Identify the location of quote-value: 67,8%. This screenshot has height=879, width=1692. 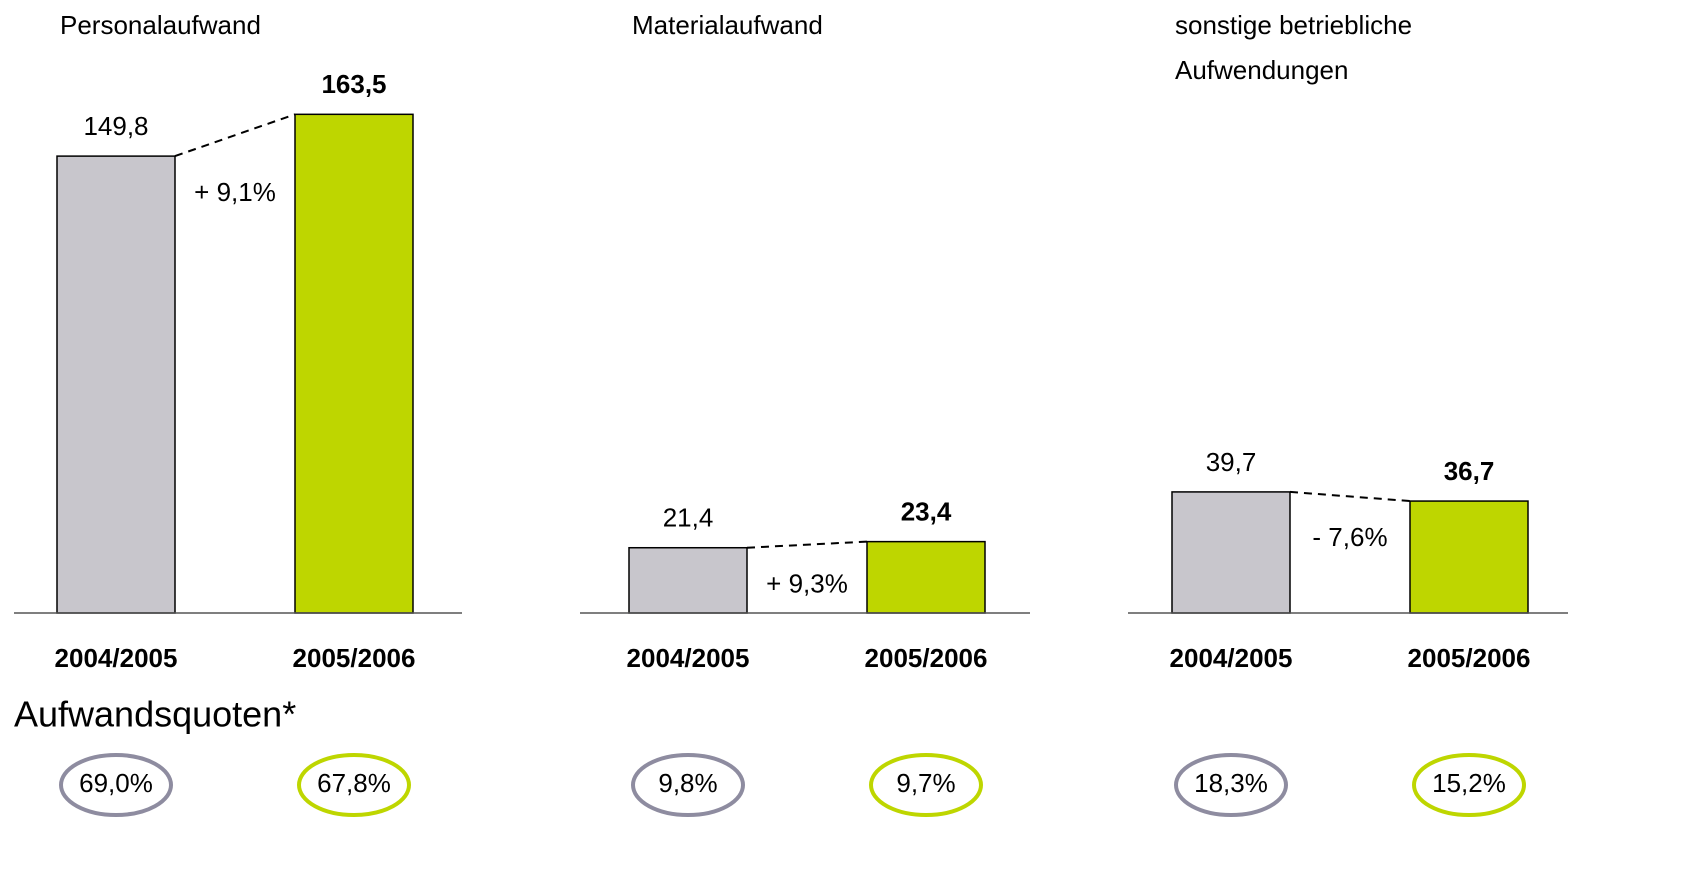
(354, 783).